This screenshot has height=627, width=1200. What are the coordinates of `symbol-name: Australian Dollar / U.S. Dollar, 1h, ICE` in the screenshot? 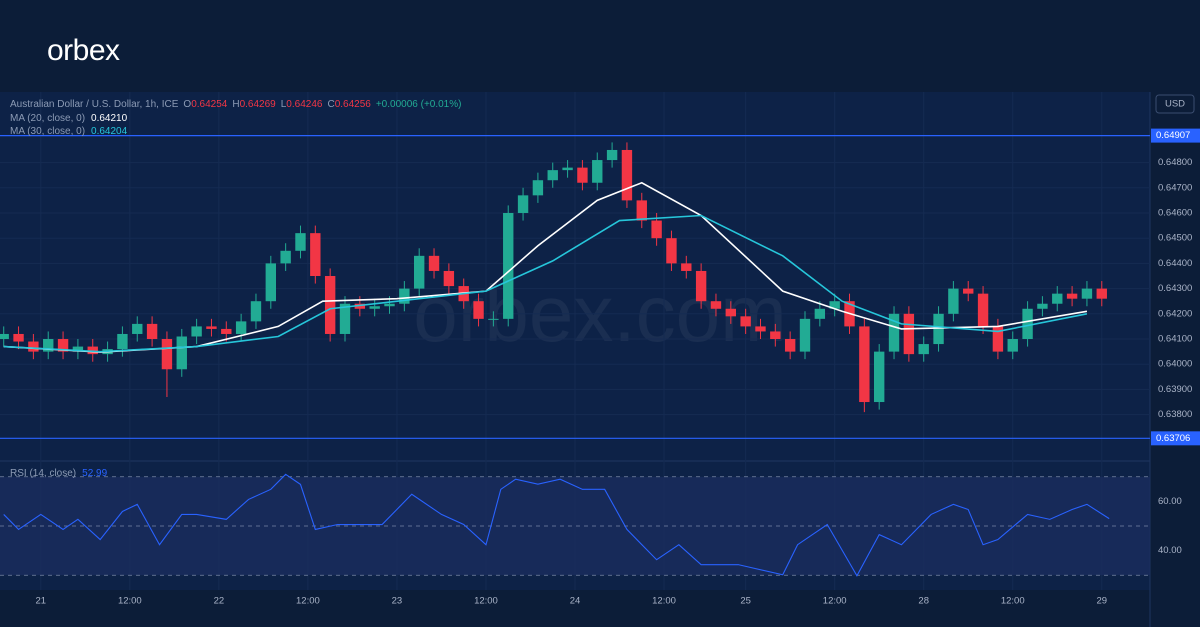 It's located at (94, 104).